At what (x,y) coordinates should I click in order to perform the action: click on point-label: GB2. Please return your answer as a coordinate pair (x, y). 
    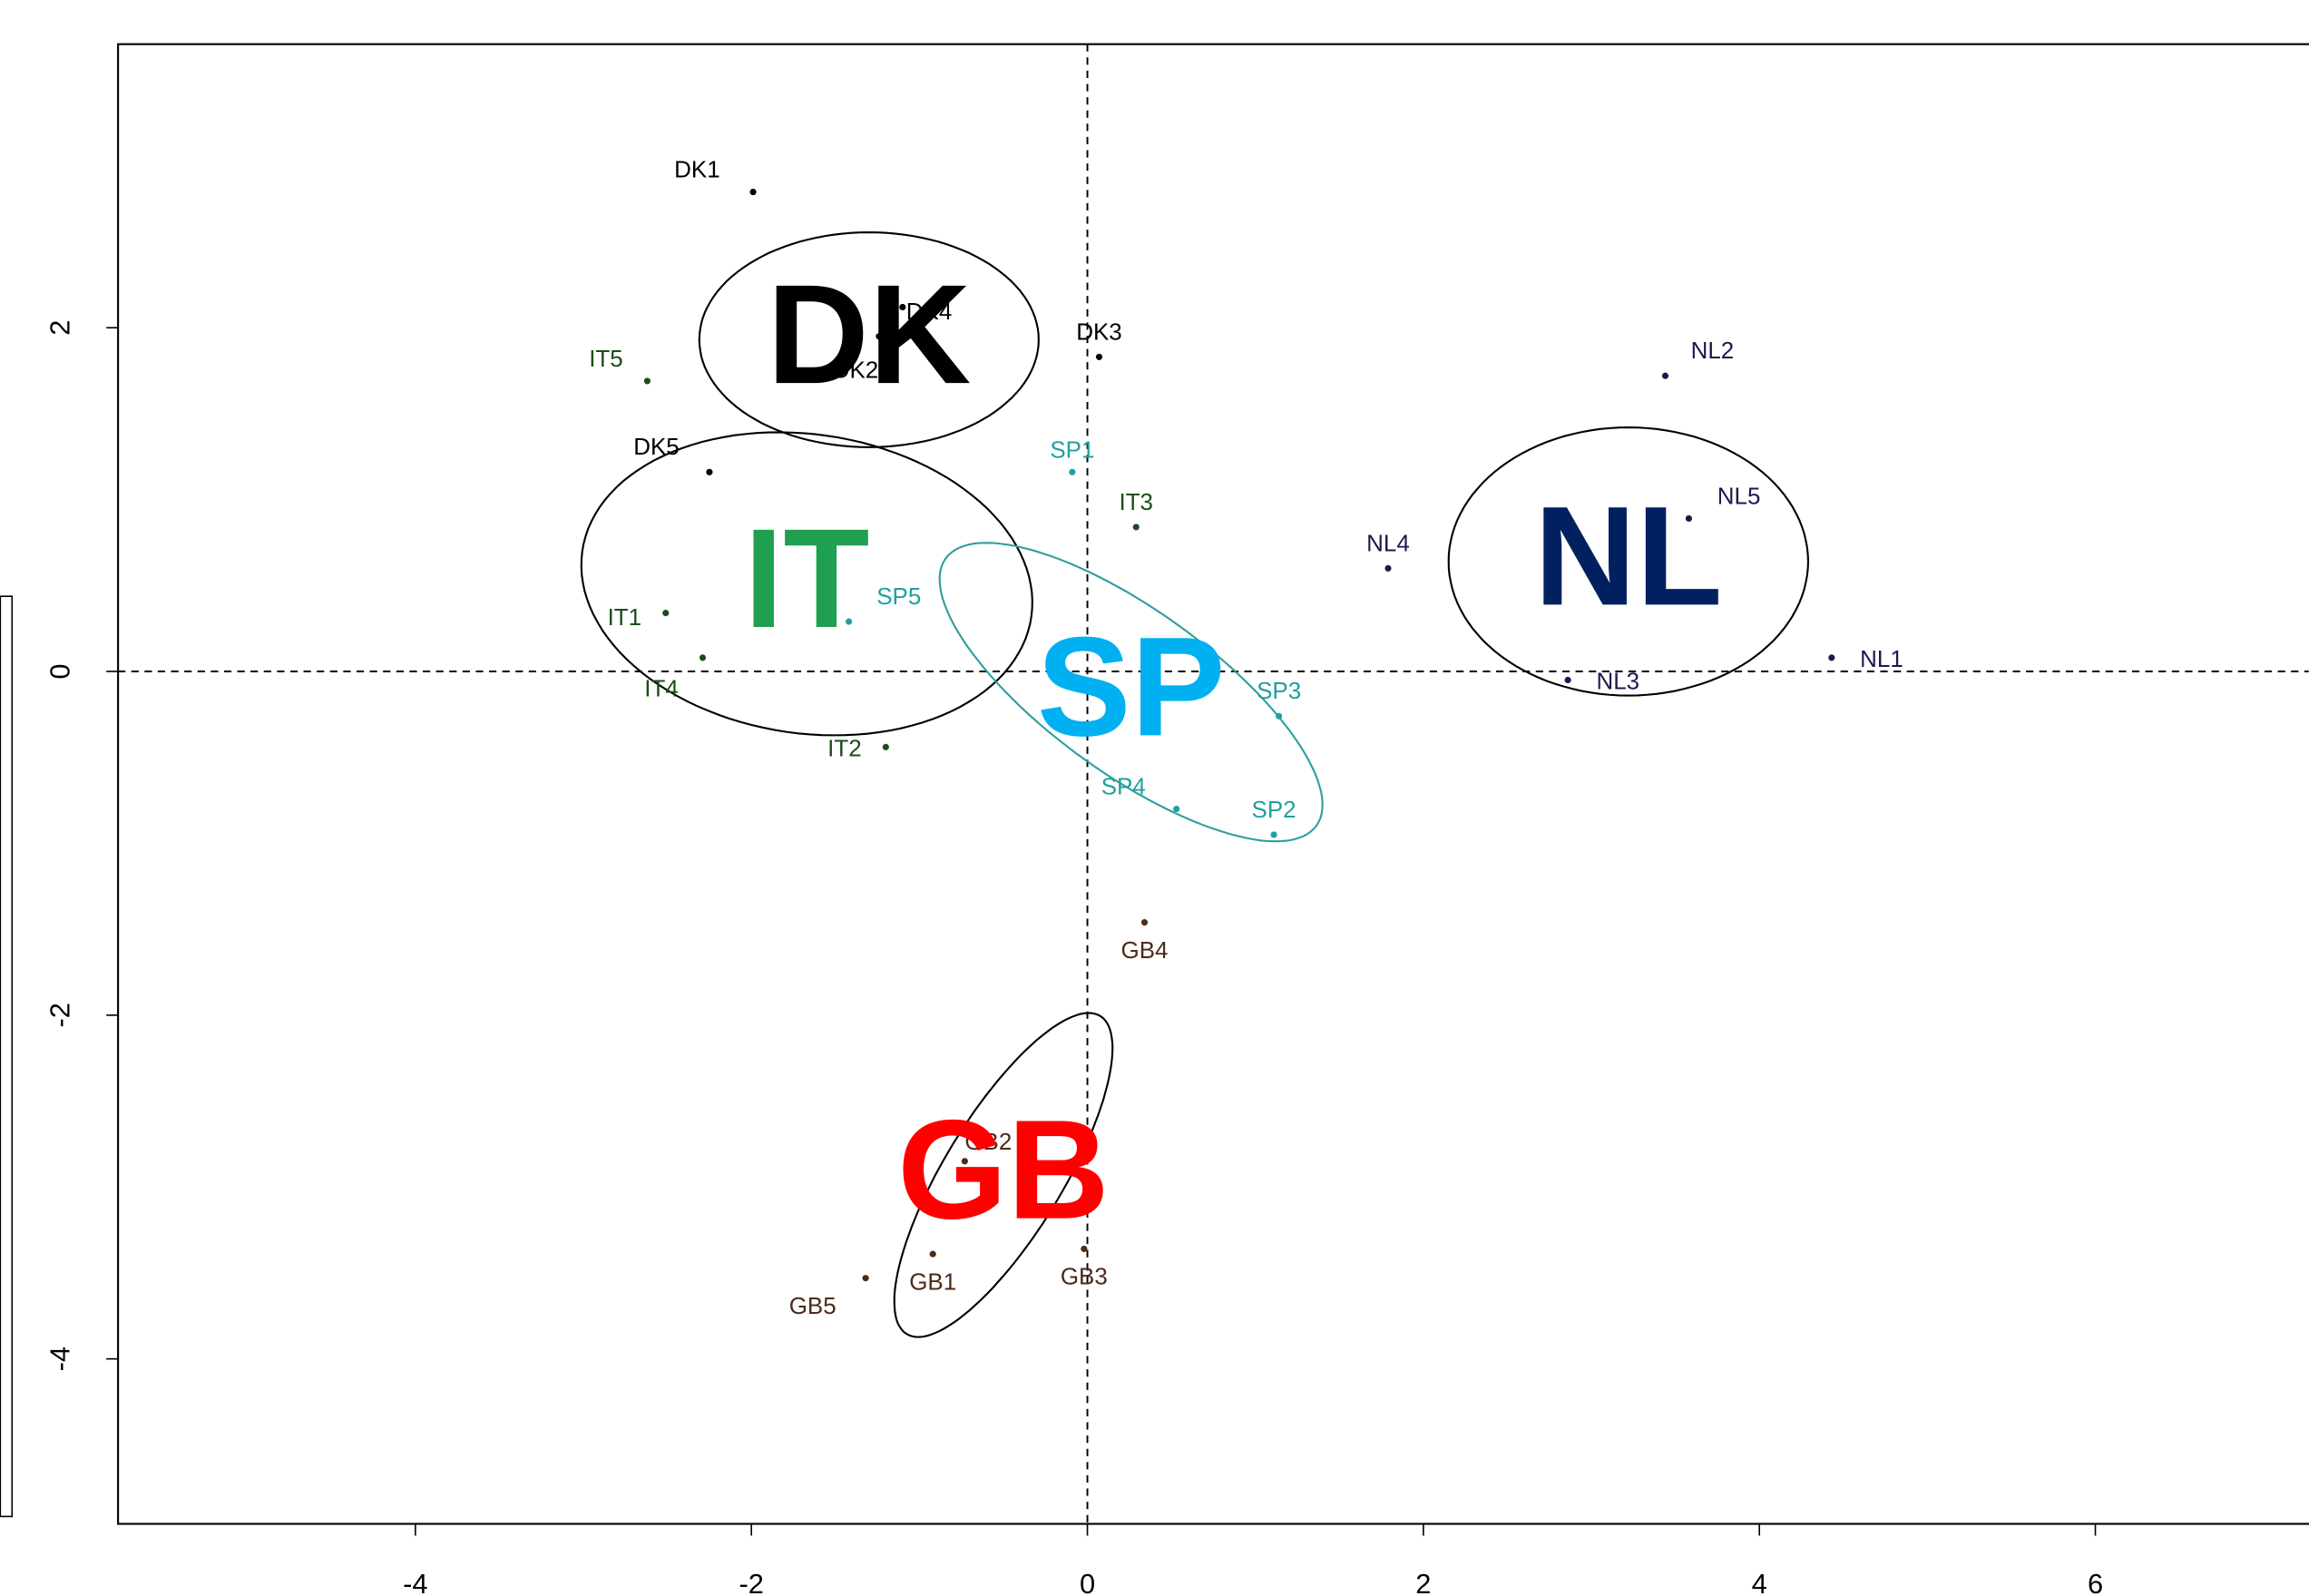
    Looking at the image, I should click on (988, 1141).